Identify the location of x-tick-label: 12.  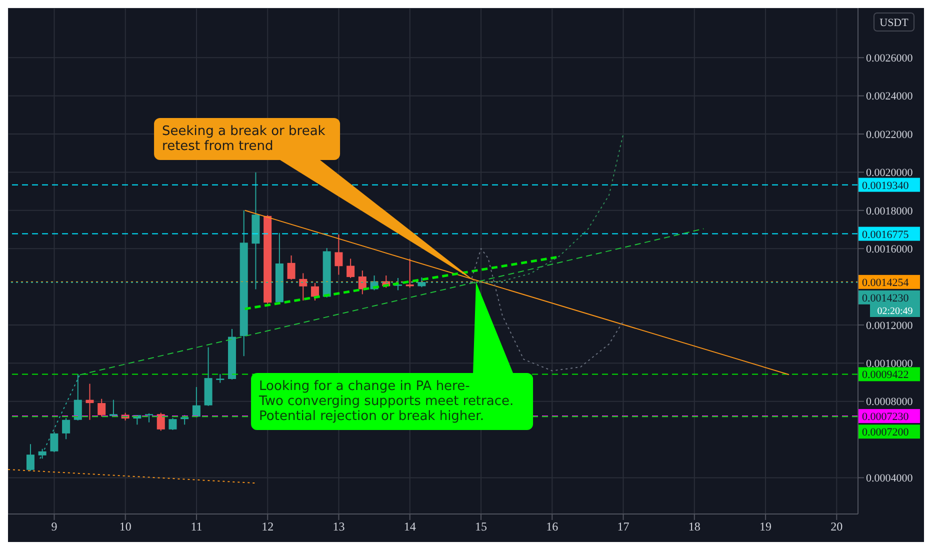
(268, 527).